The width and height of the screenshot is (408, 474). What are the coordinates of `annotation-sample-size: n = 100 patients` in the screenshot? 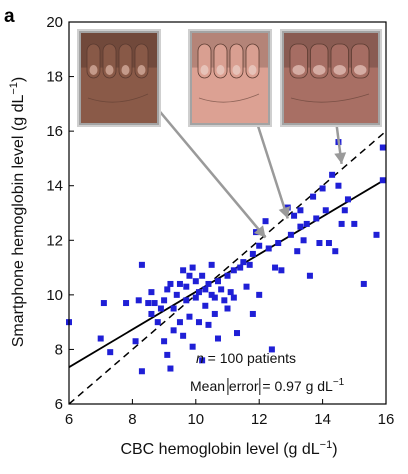 It's located at (246, 358).